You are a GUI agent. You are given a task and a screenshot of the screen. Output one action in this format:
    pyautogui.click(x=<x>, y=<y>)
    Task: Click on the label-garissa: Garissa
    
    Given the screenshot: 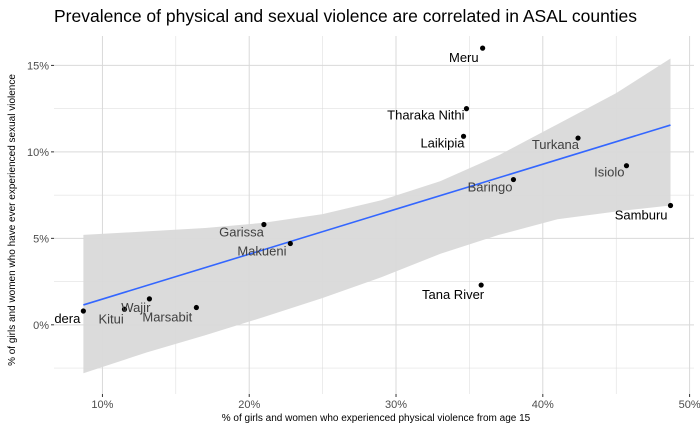 What is the action you would take?
    pyautogui.click(x=242, y=232)
    